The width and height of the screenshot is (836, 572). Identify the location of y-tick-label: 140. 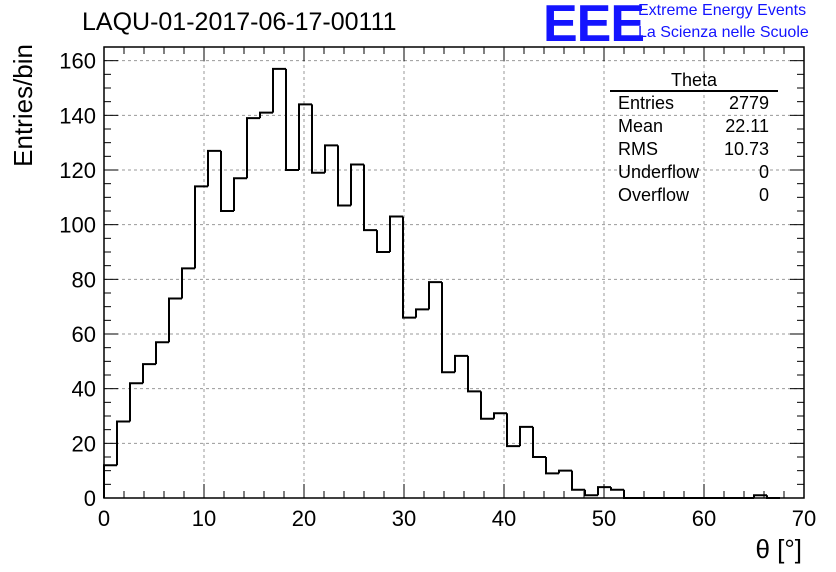
(77, 115).